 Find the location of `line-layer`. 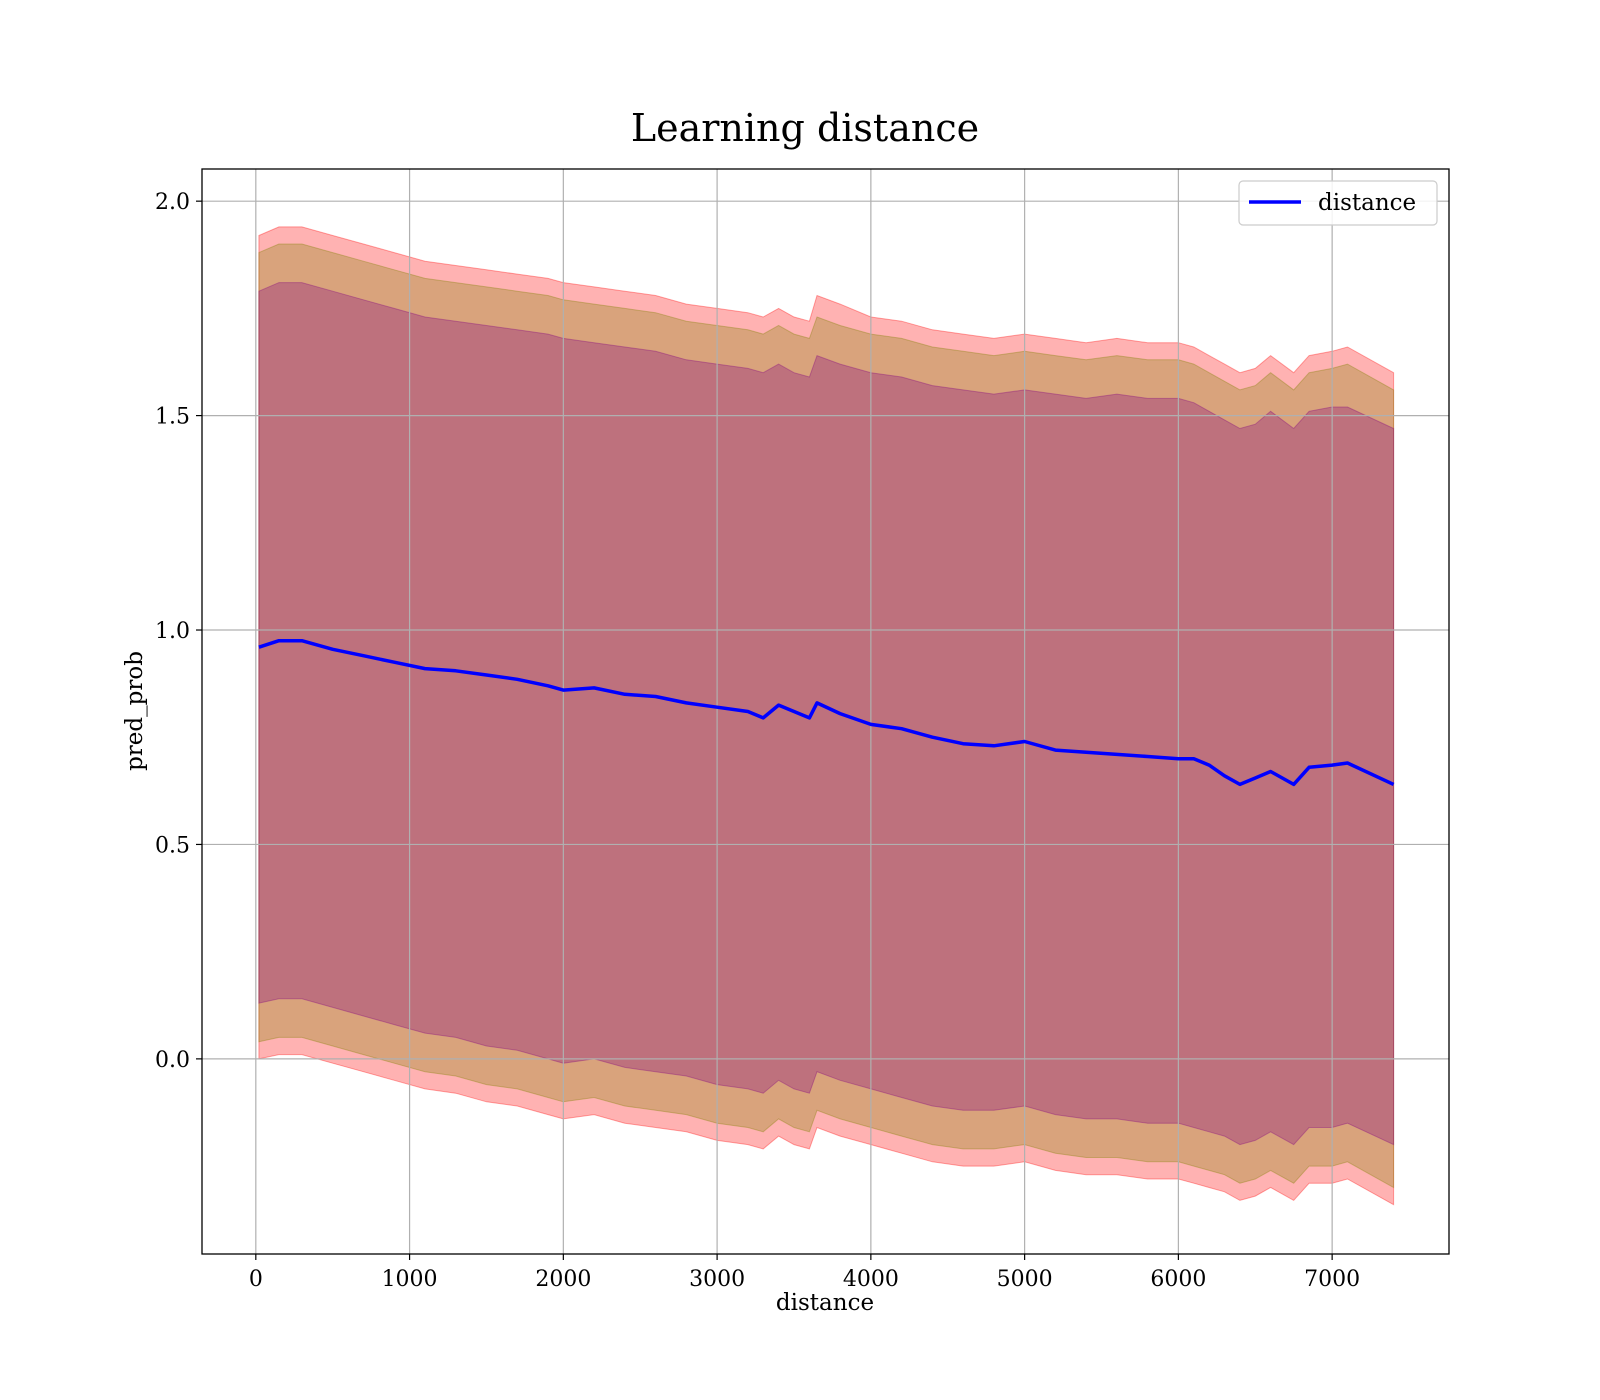

line-layer is located at coordinates (826, 712).